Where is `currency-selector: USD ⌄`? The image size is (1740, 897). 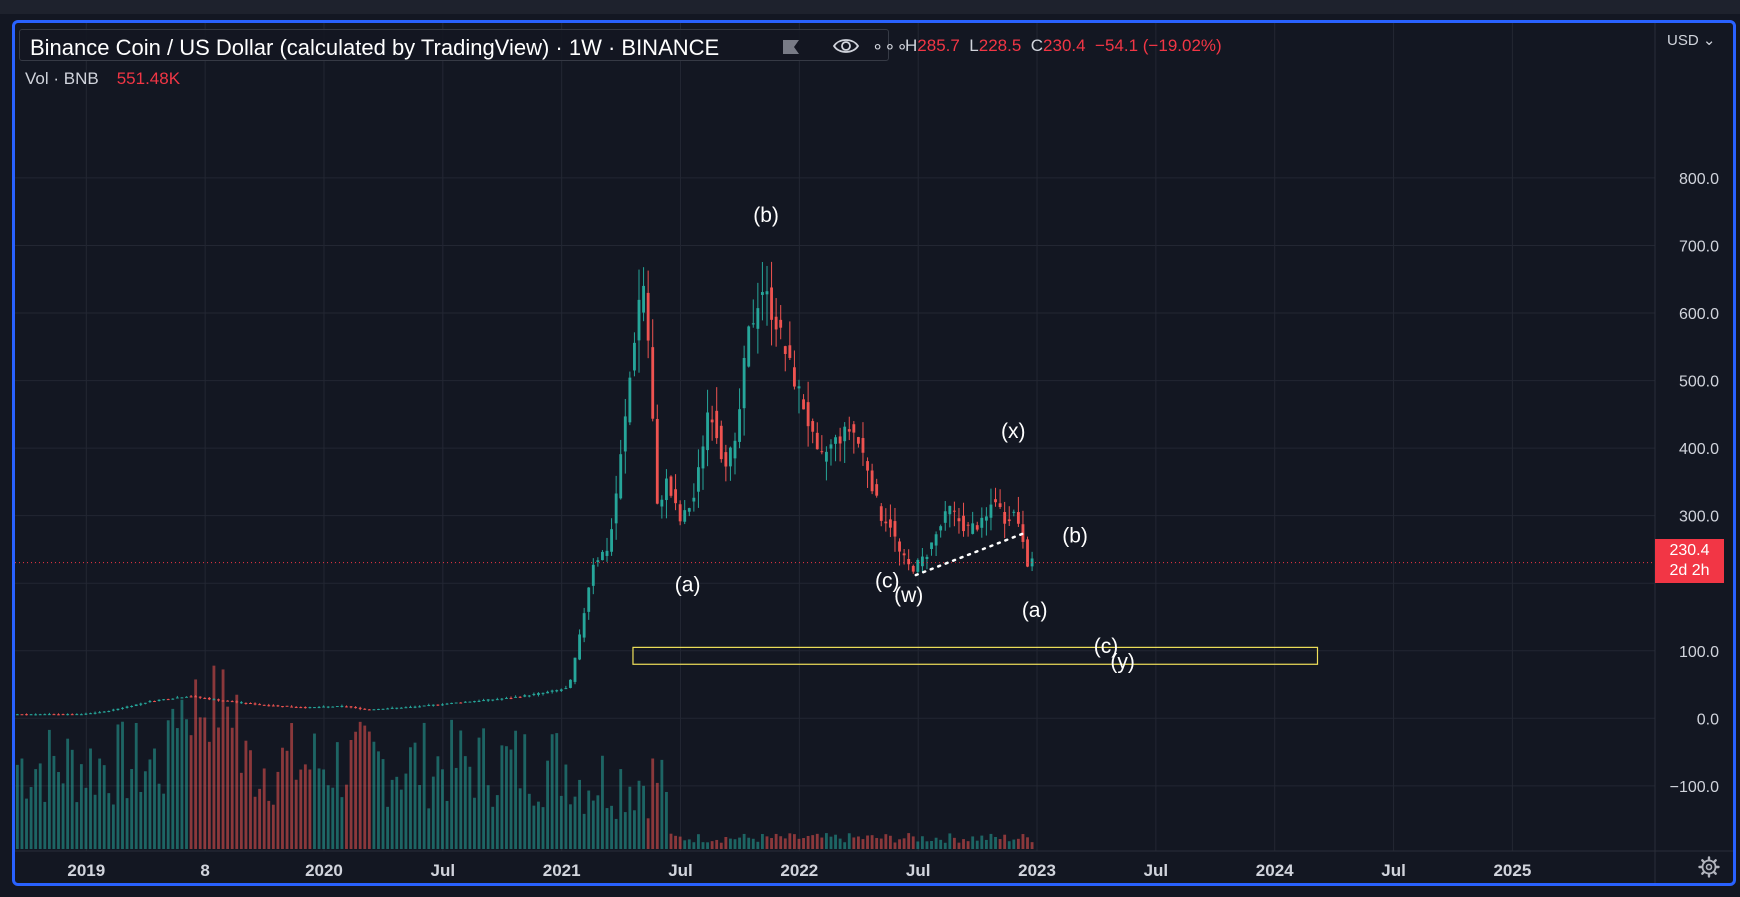 currency-selector: USD ⌄ is located at coordinates (1691, 40).